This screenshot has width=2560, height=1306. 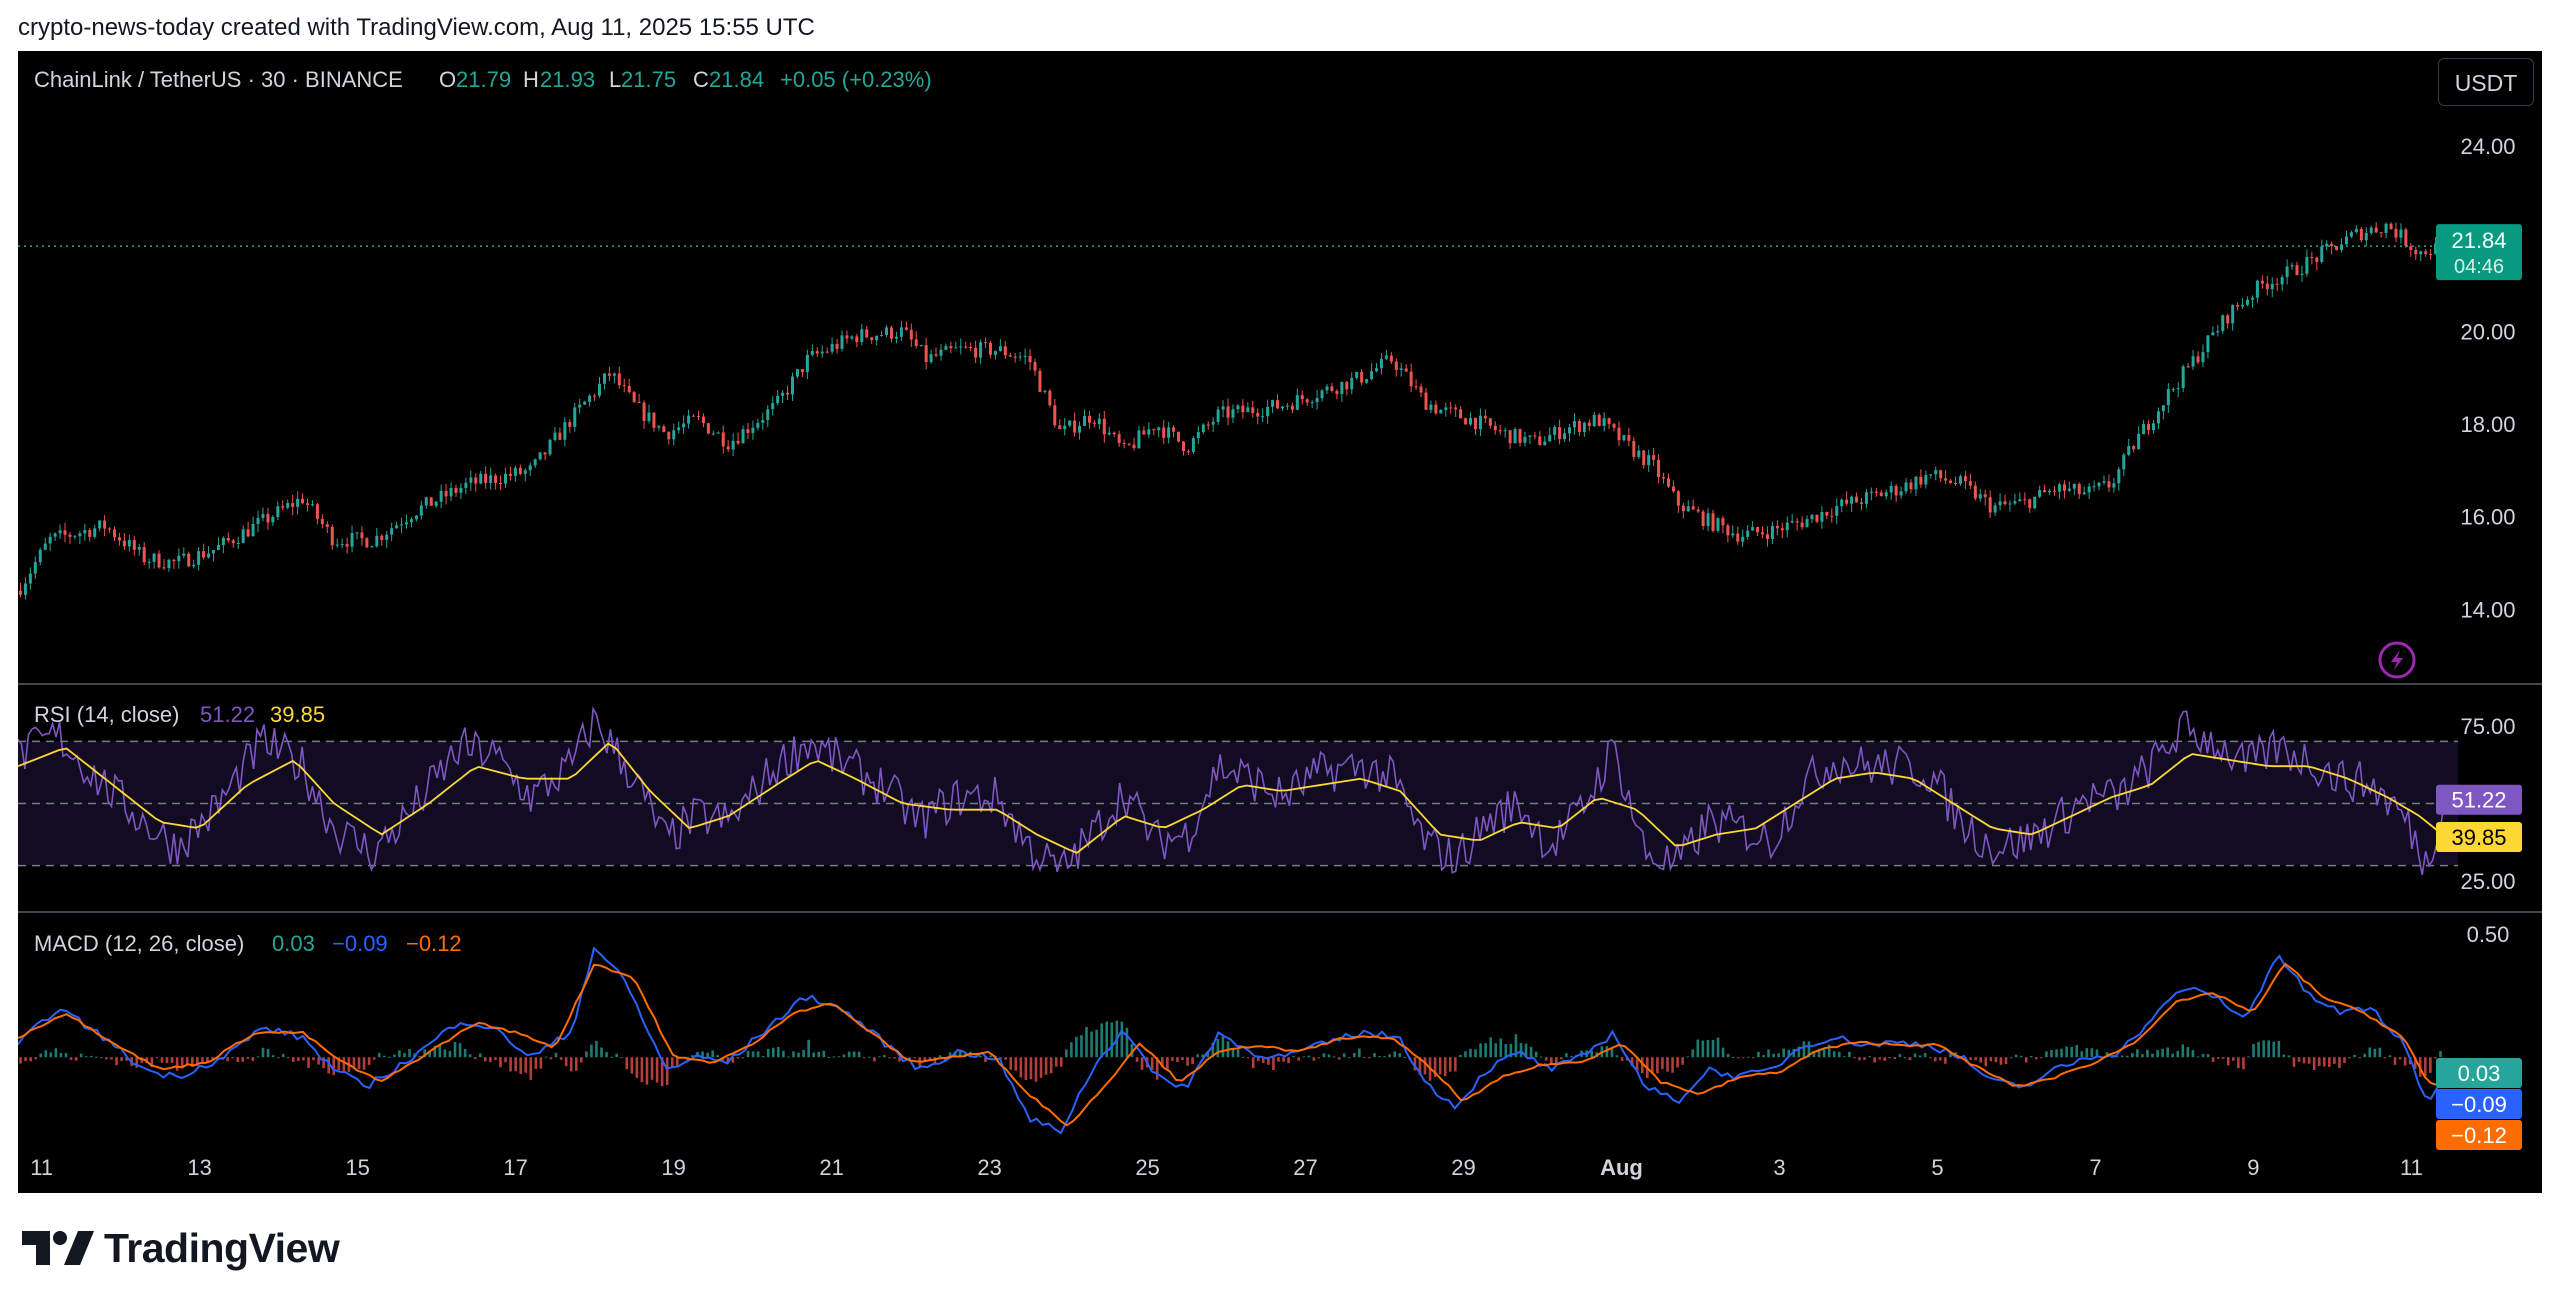 What do you see at coordinates (2487, 331) in the screenshot?
I see `price-axis-tick: 20.00` at bounding box center [2487, 331].